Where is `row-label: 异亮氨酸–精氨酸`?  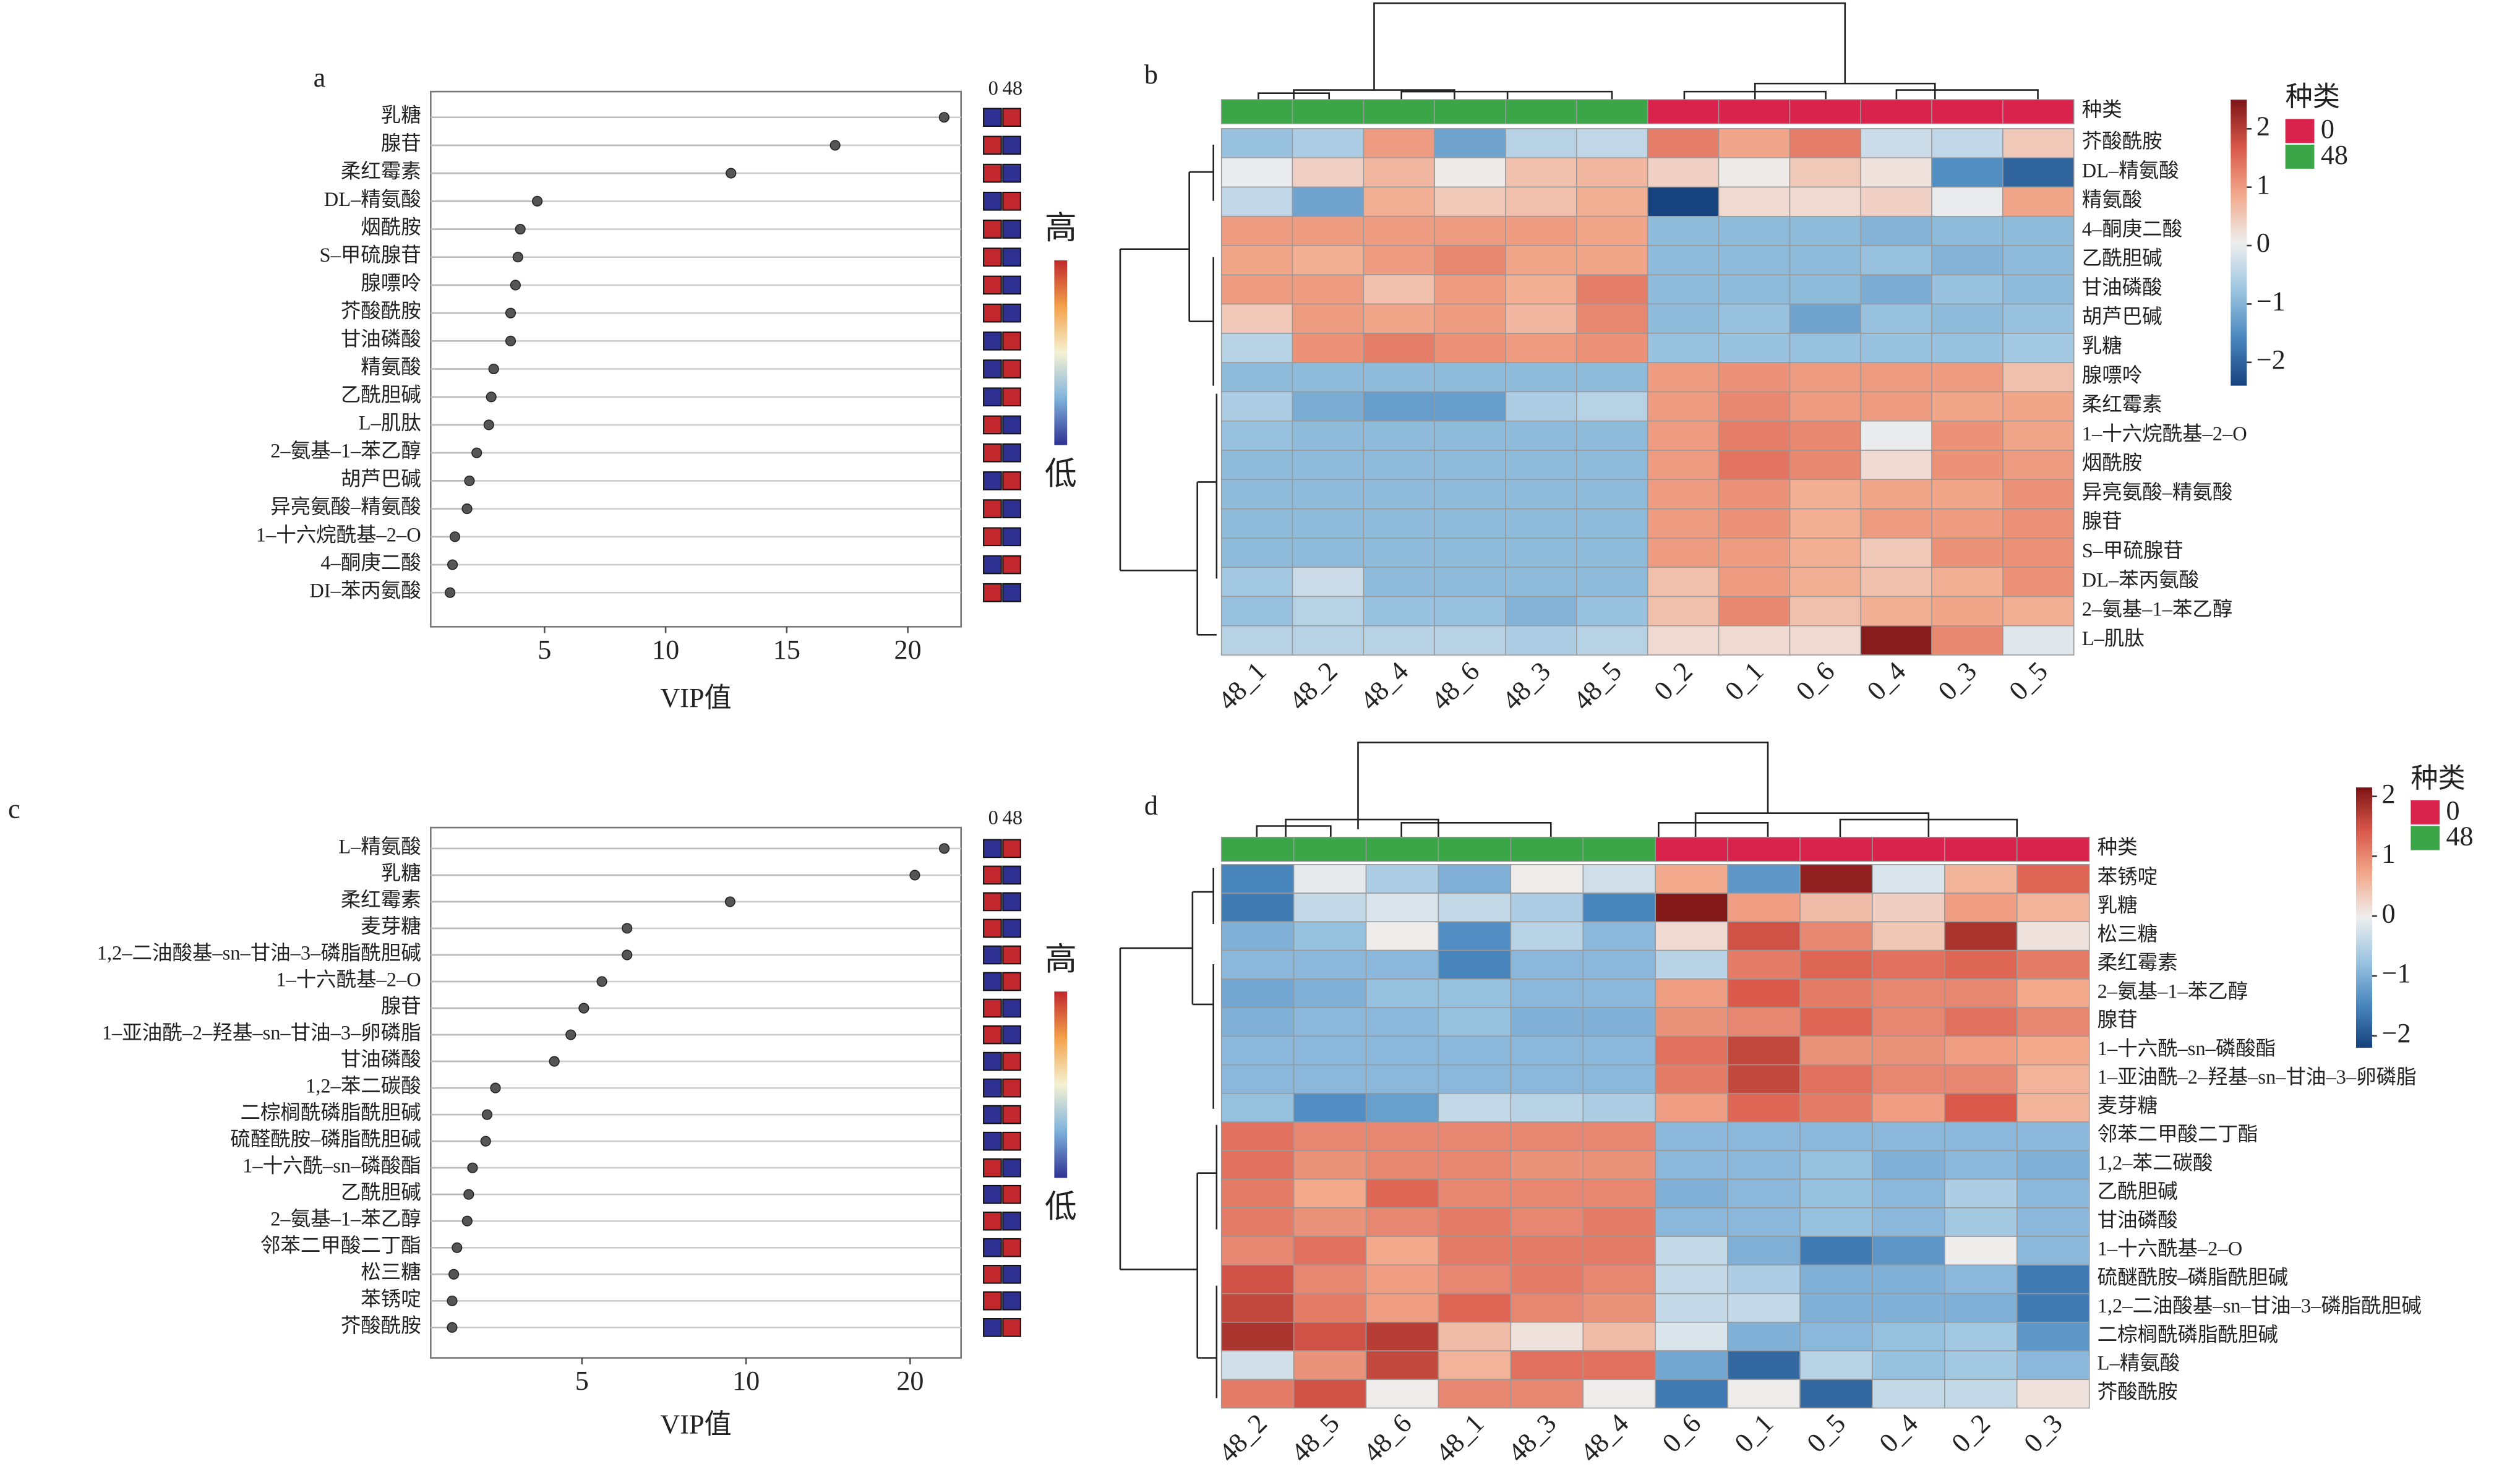 row-label: 异亮氨酸–精氨酸 is located at coordinates (2157, 492).